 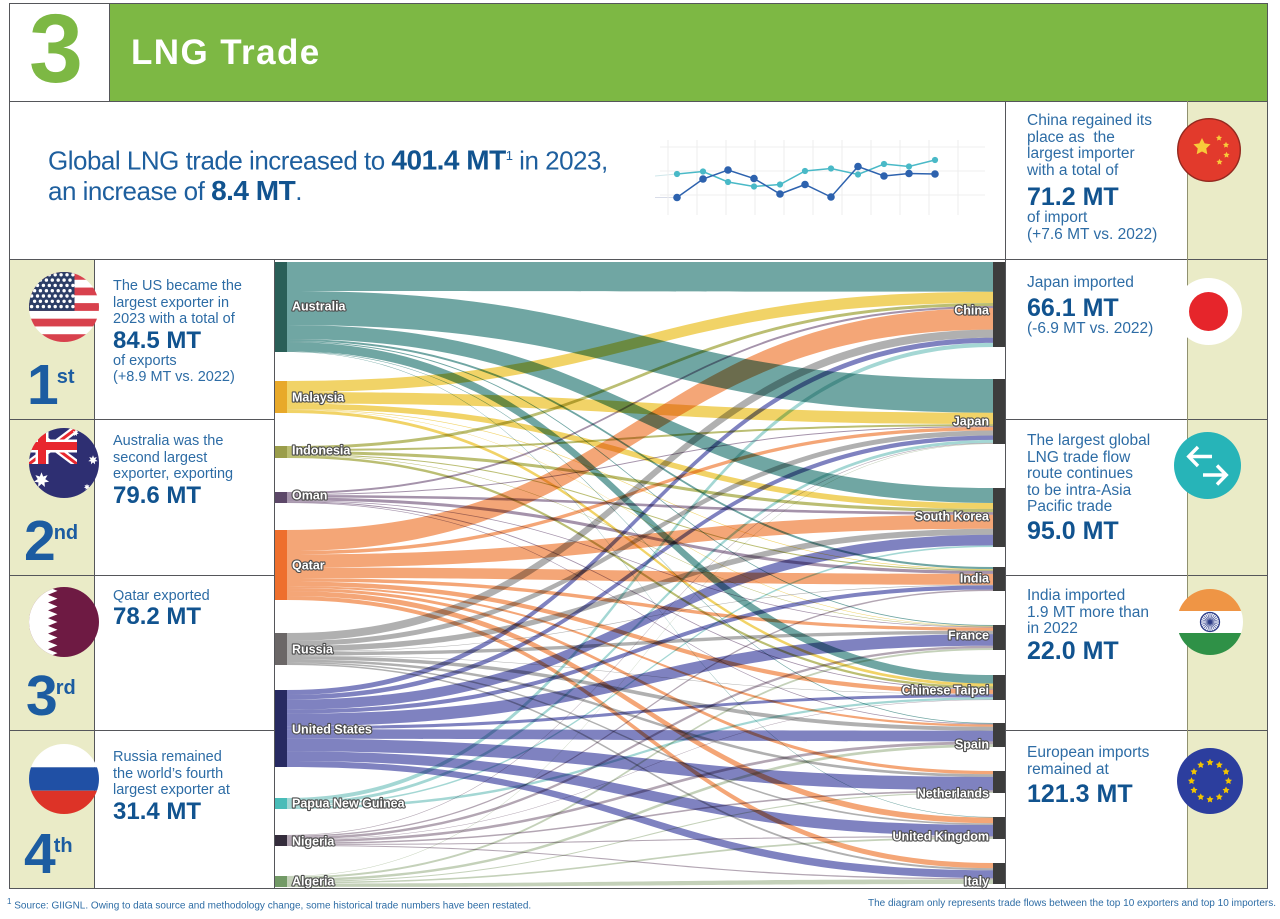 What do you see at coordinates (976, 882) in the screenshot?
I see `svg-text: Italy` at bounding box center [976, 882].